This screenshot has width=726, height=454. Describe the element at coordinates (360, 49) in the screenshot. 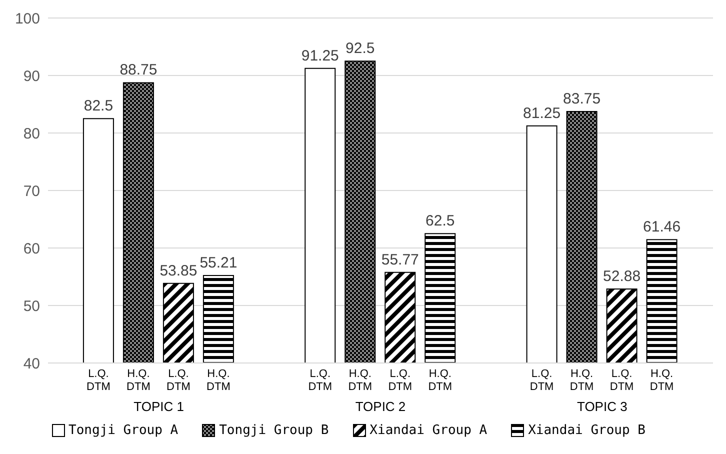

I see `data-label: 92.5` at that location.